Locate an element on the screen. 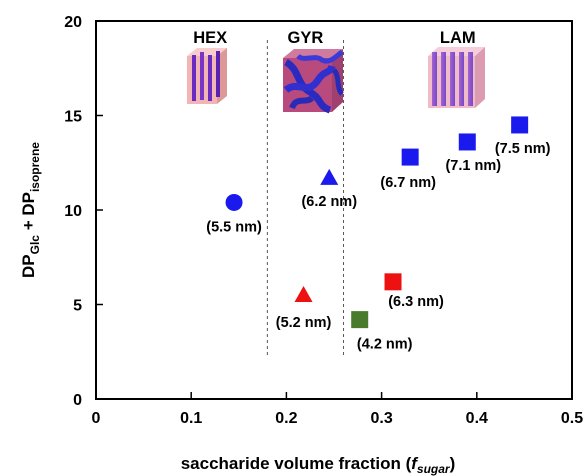  data-label: (6.7 nm) is located at coordinates (408, 183).